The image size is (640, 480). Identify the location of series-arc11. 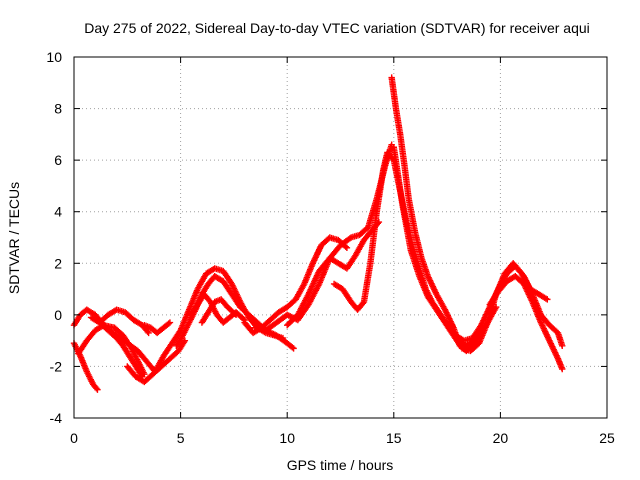
(219, 311).